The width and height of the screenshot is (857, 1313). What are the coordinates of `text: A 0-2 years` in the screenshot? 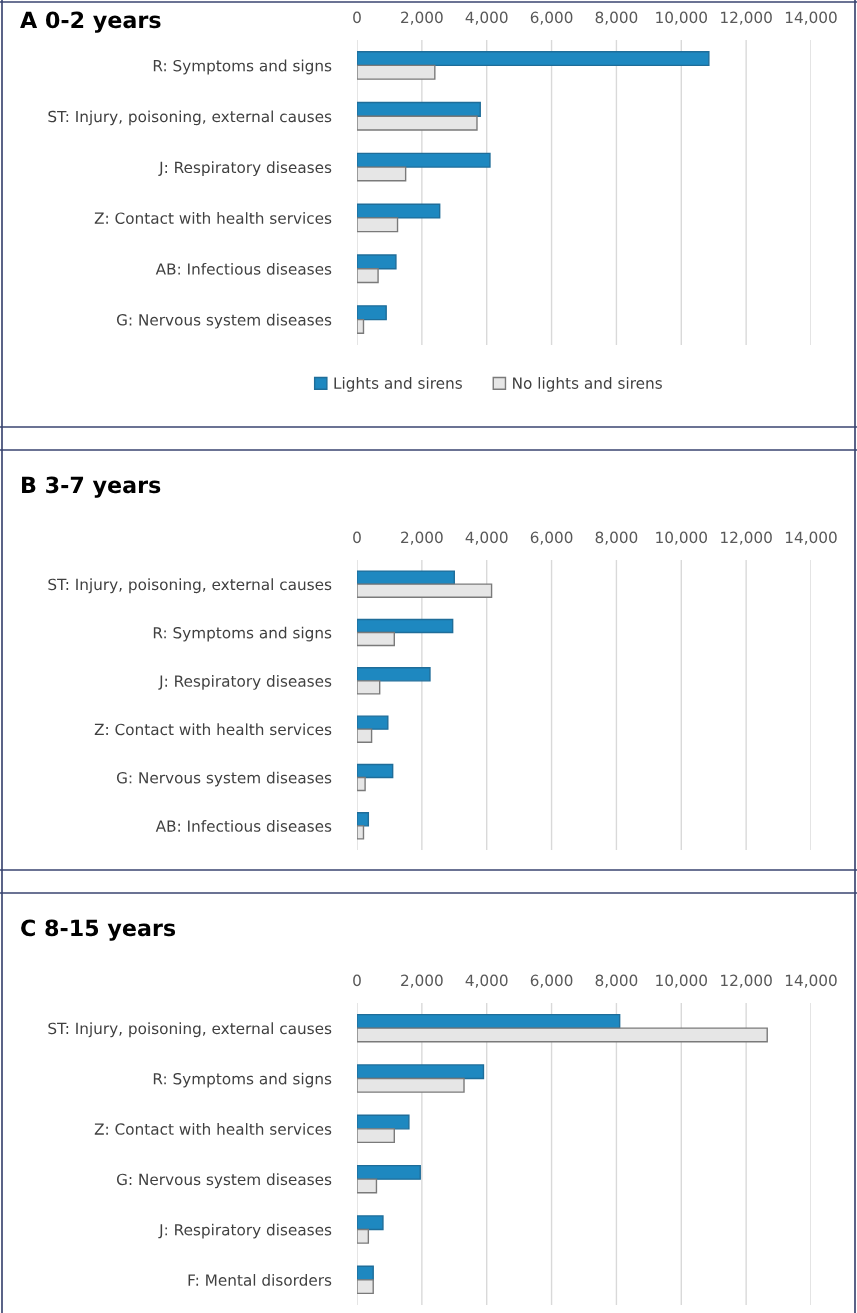 It's located at (90, 22).